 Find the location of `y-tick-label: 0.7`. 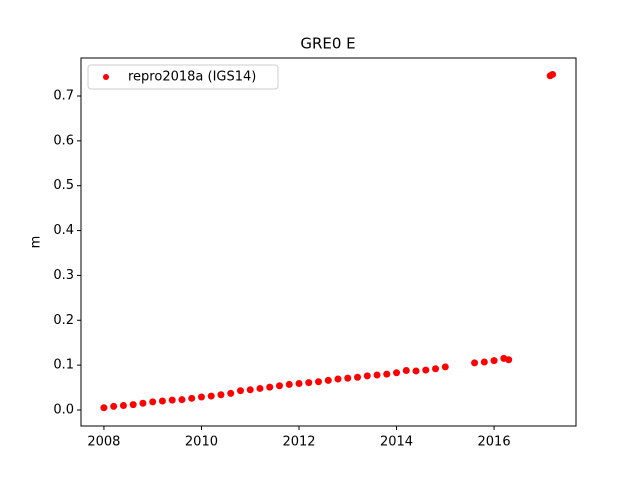

y-tick-label: 0.7 is located at coordinates (63, 95).